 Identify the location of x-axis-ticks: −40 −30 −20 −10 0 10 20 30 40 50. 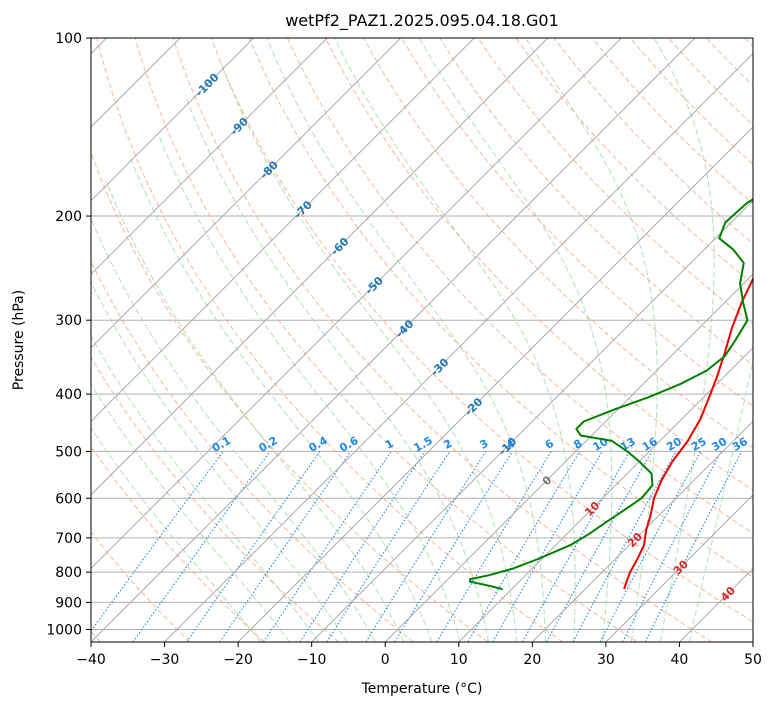
(419, 655).